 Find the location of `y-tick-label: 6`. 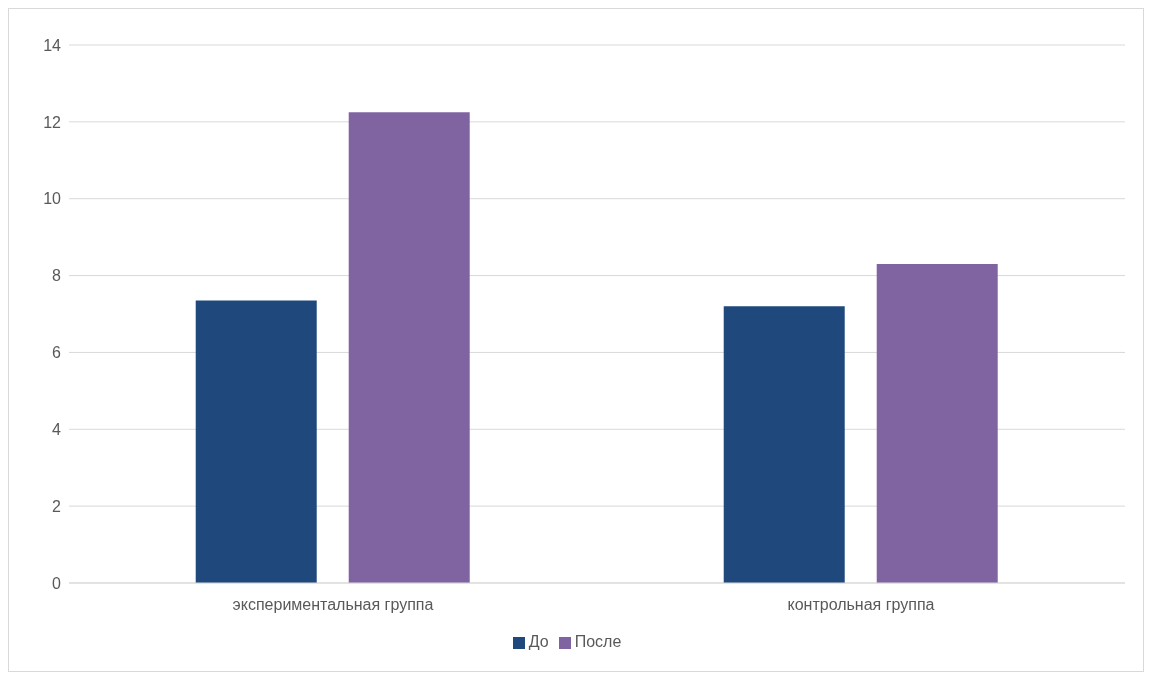

y-tick-label: 6 is located at coordinates (57, 353).